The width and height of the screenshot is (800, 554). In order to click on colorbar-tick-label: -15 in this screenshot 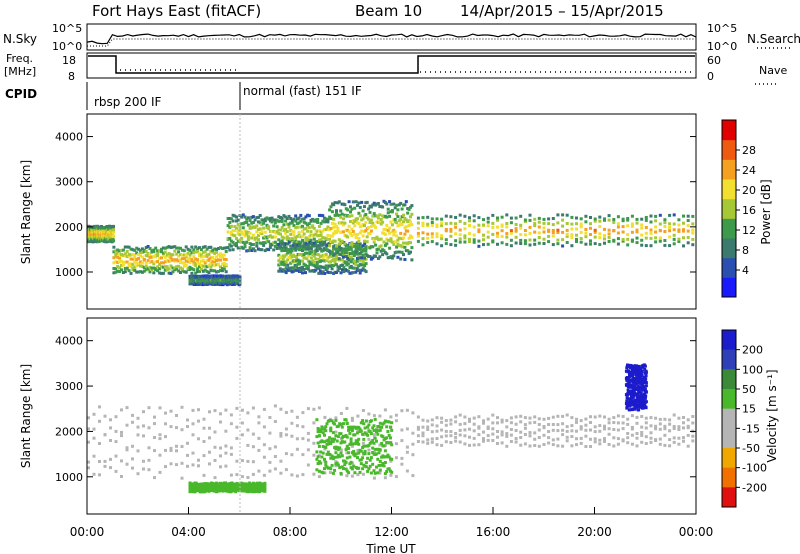, I will do `click(751, 428)`.